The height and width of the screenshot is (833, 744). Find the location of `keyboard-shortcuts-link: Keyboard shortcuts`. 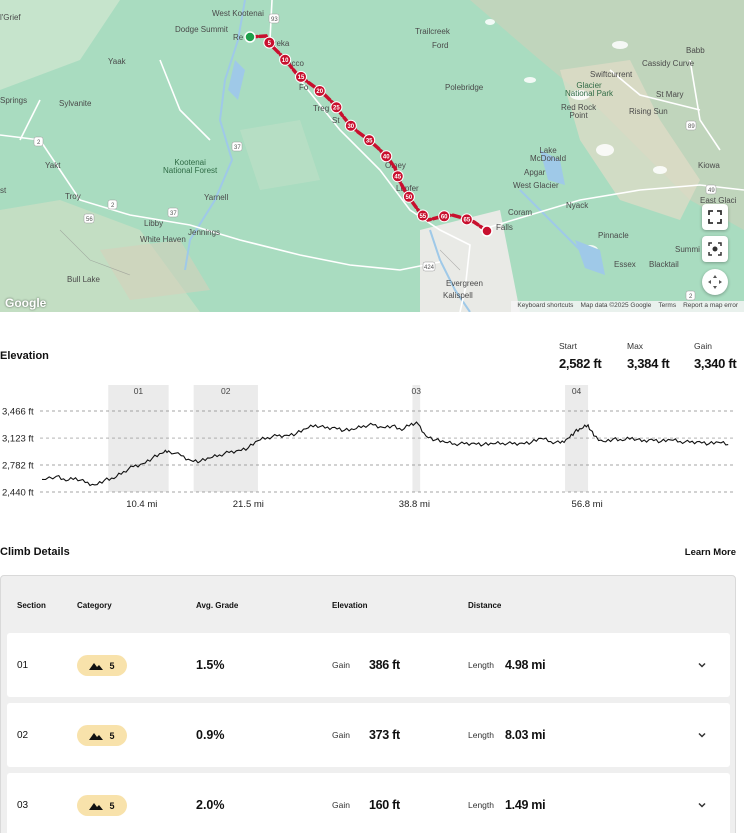

keyboard-shortcuts-link: Keyboard shortcuts is located at coordinates (545, 305).